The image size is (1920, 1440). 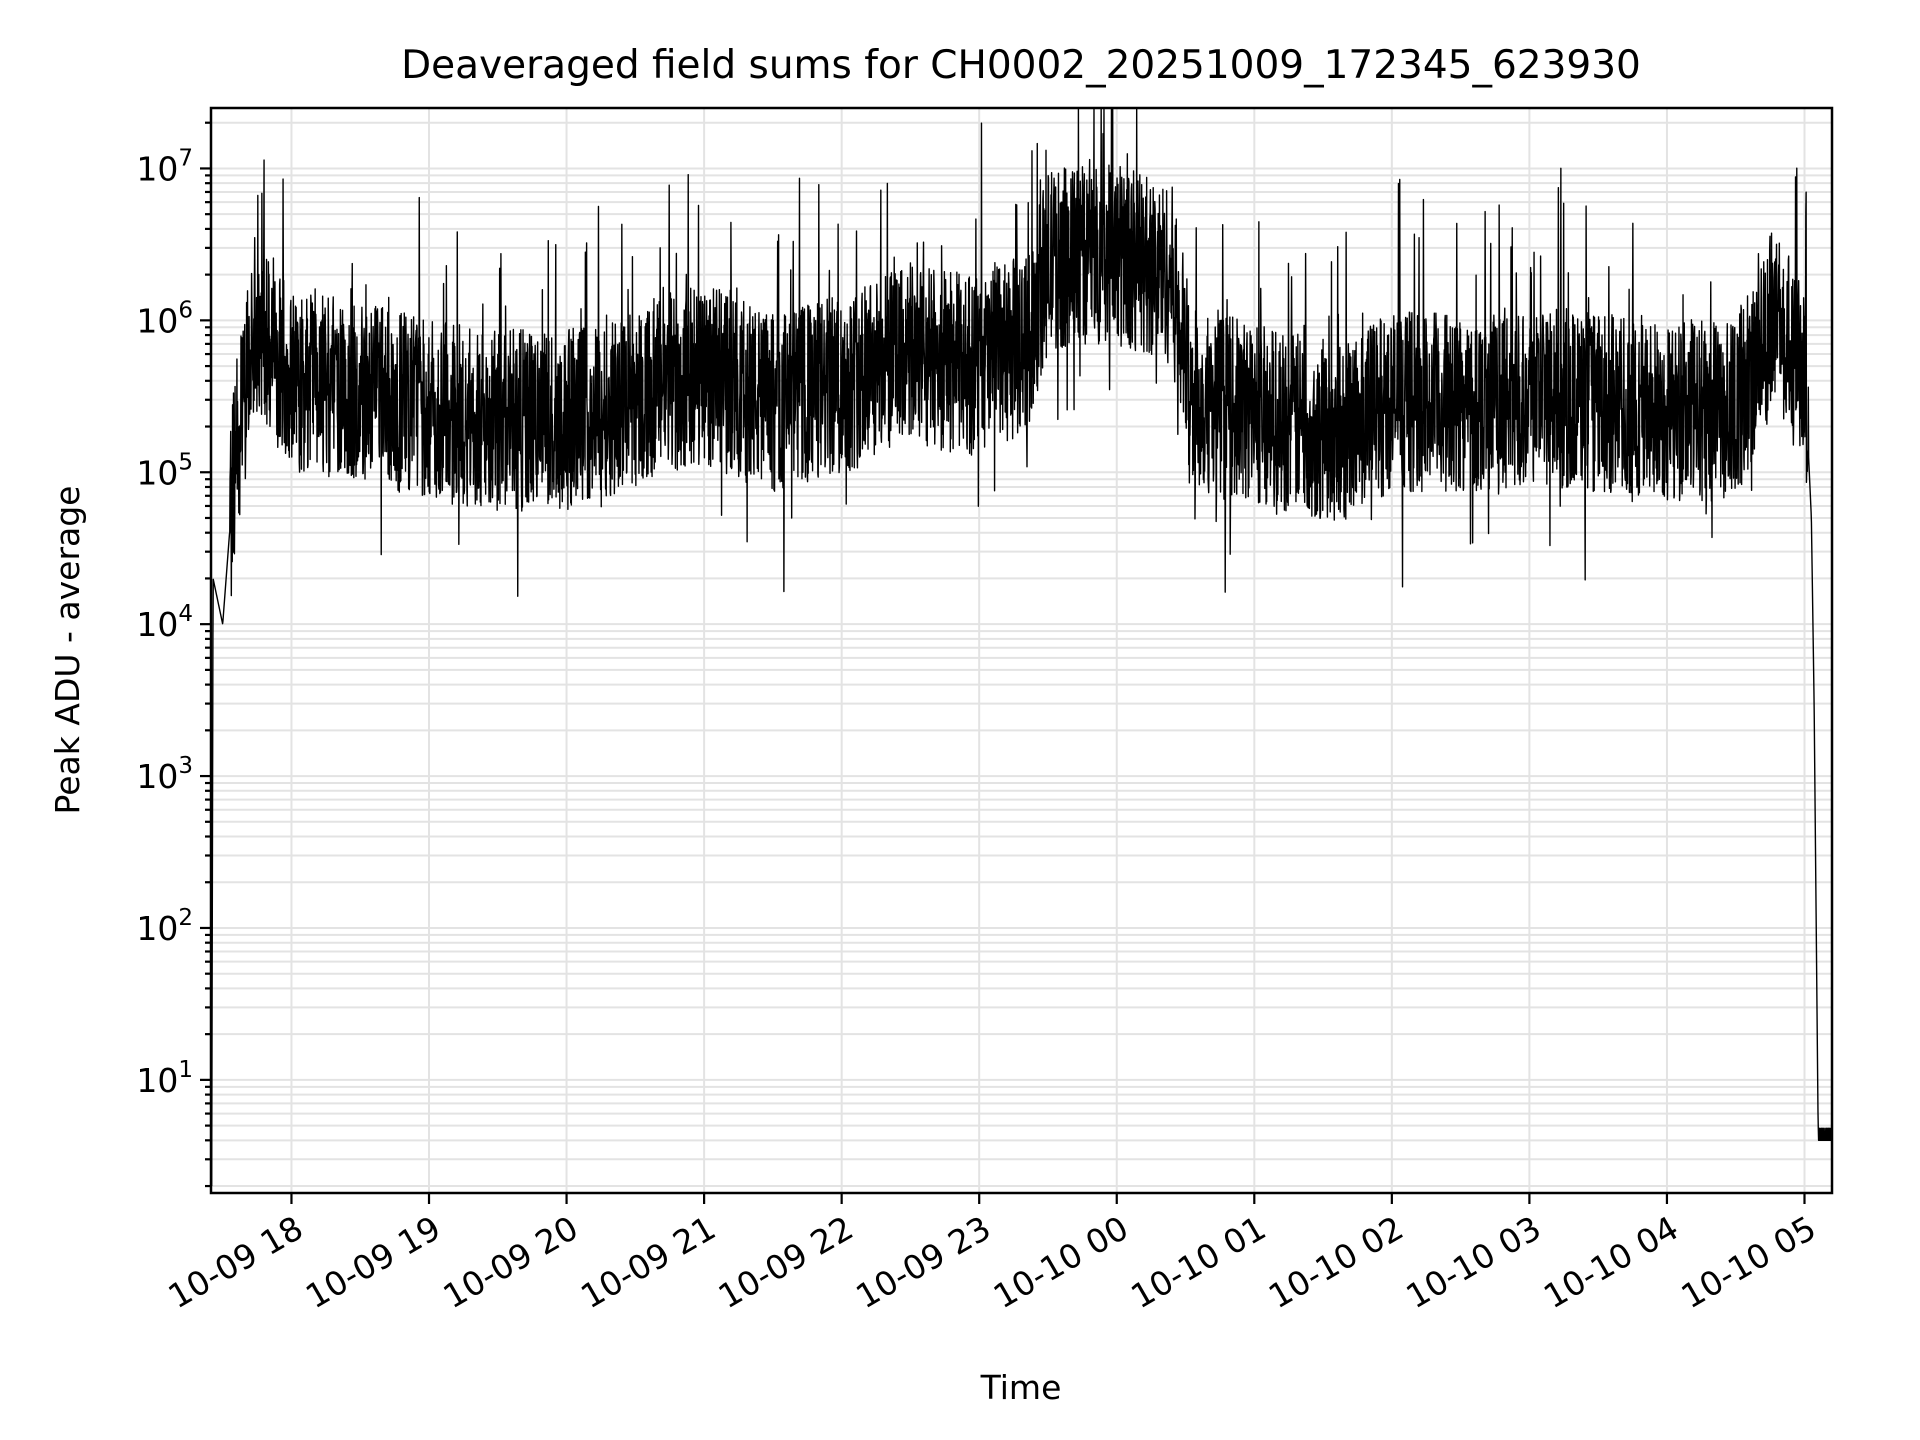 I want to click on y-tick-exponent: 4, so click(x=185, y=614).